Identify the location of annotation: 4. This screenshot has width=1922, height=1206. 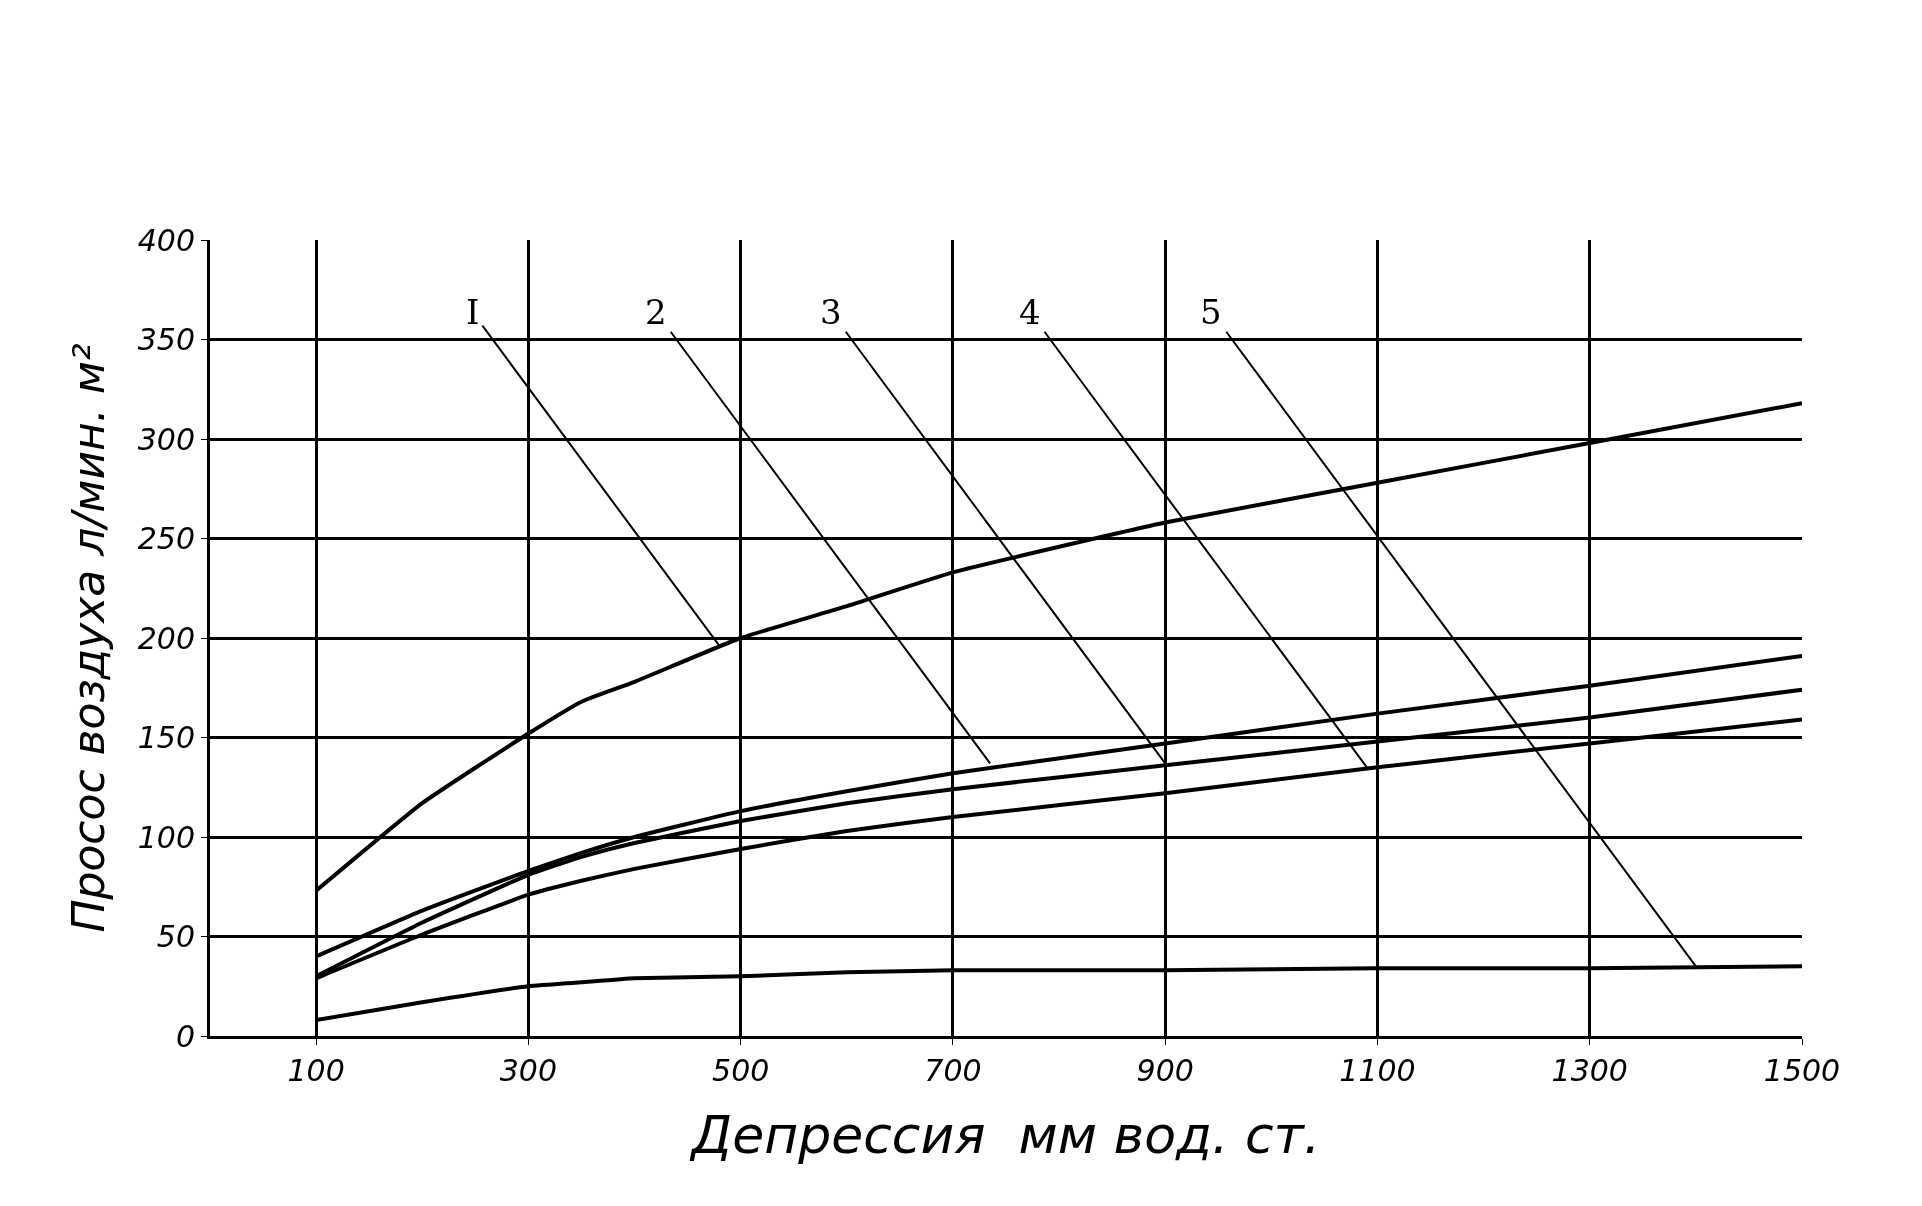
(1030, 312).